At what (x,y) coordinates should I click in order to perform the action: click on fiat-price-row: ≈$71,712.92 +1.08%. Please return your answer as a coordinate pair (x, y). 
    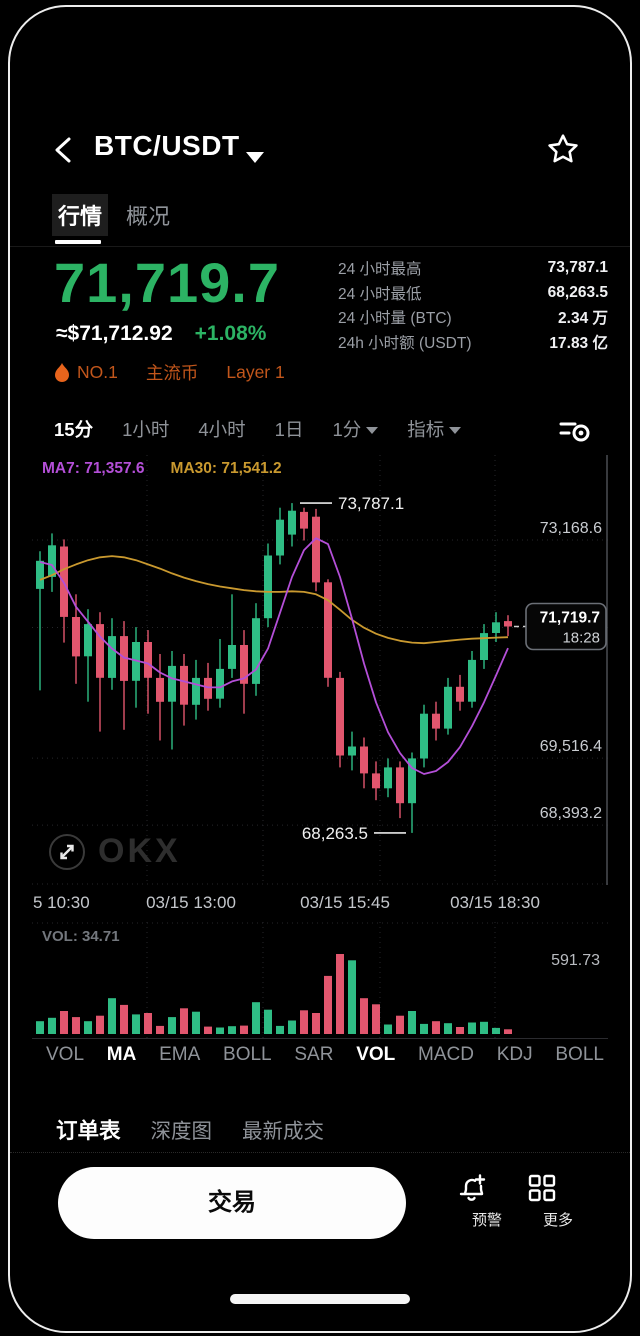
    Looking at the image, I should click on (161, 334).